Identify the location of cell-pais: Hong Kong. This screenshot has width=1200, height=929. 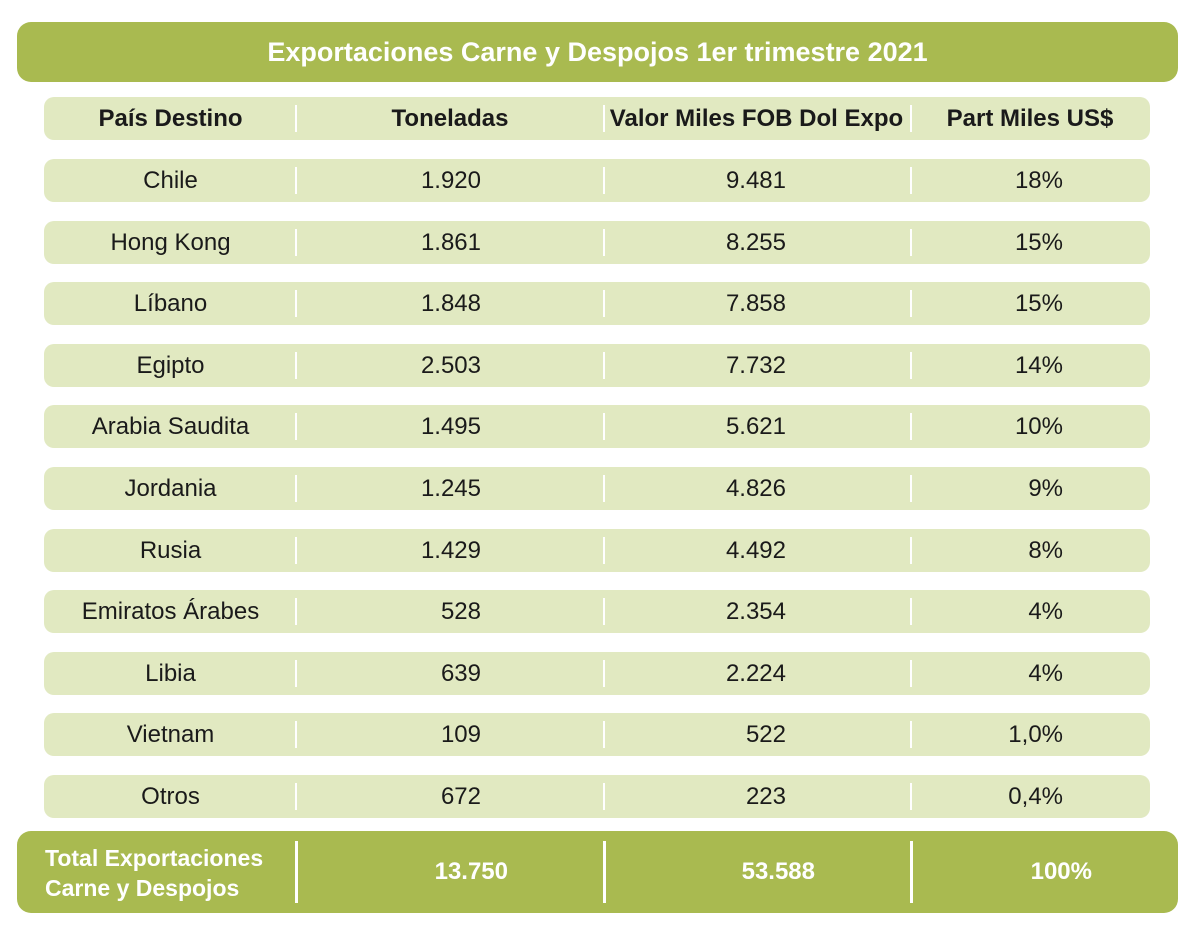
(170, 242).